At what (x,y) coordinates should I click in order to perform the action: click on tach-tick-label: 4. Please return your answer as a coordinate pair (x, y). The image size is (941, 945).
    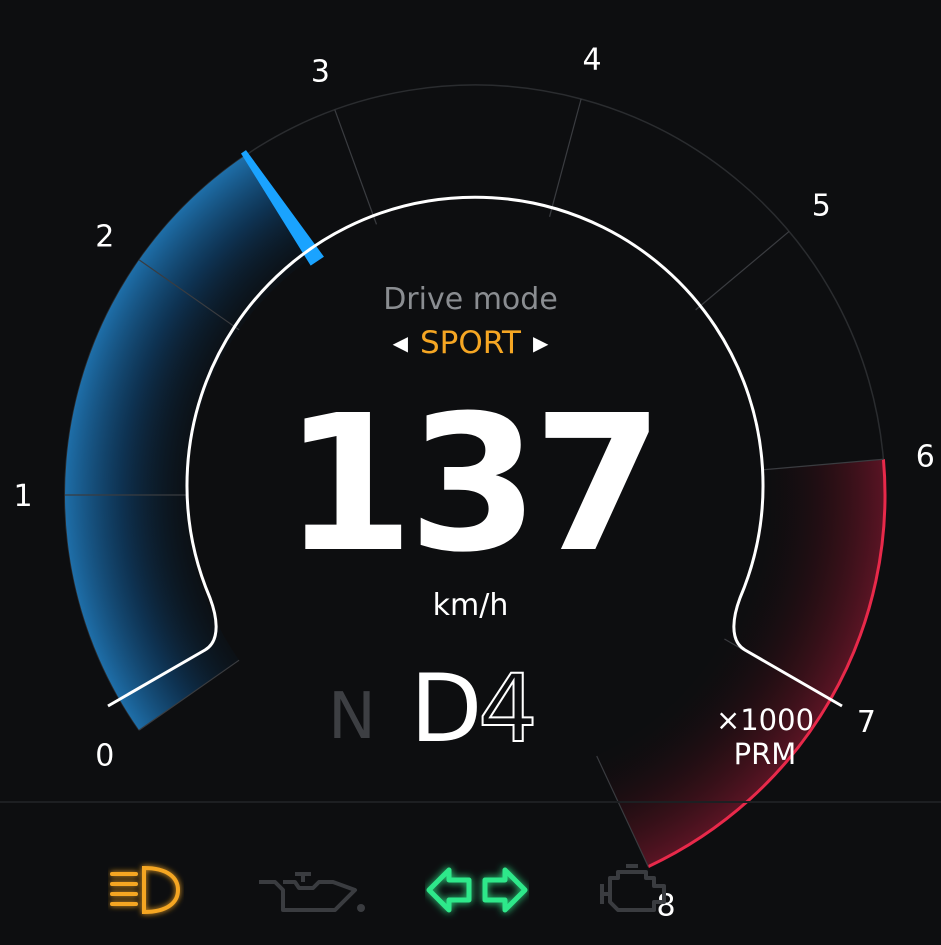
    Looking at the image, I should click on (591, 59).